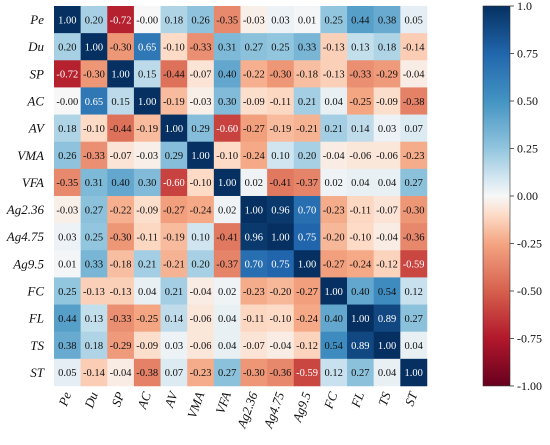 The image size is (550, 445). What do you see at coordinates (121, 345) in the screenshot?
I see `heatmap-cell-ts-sp` at bounding box center [121, 345].